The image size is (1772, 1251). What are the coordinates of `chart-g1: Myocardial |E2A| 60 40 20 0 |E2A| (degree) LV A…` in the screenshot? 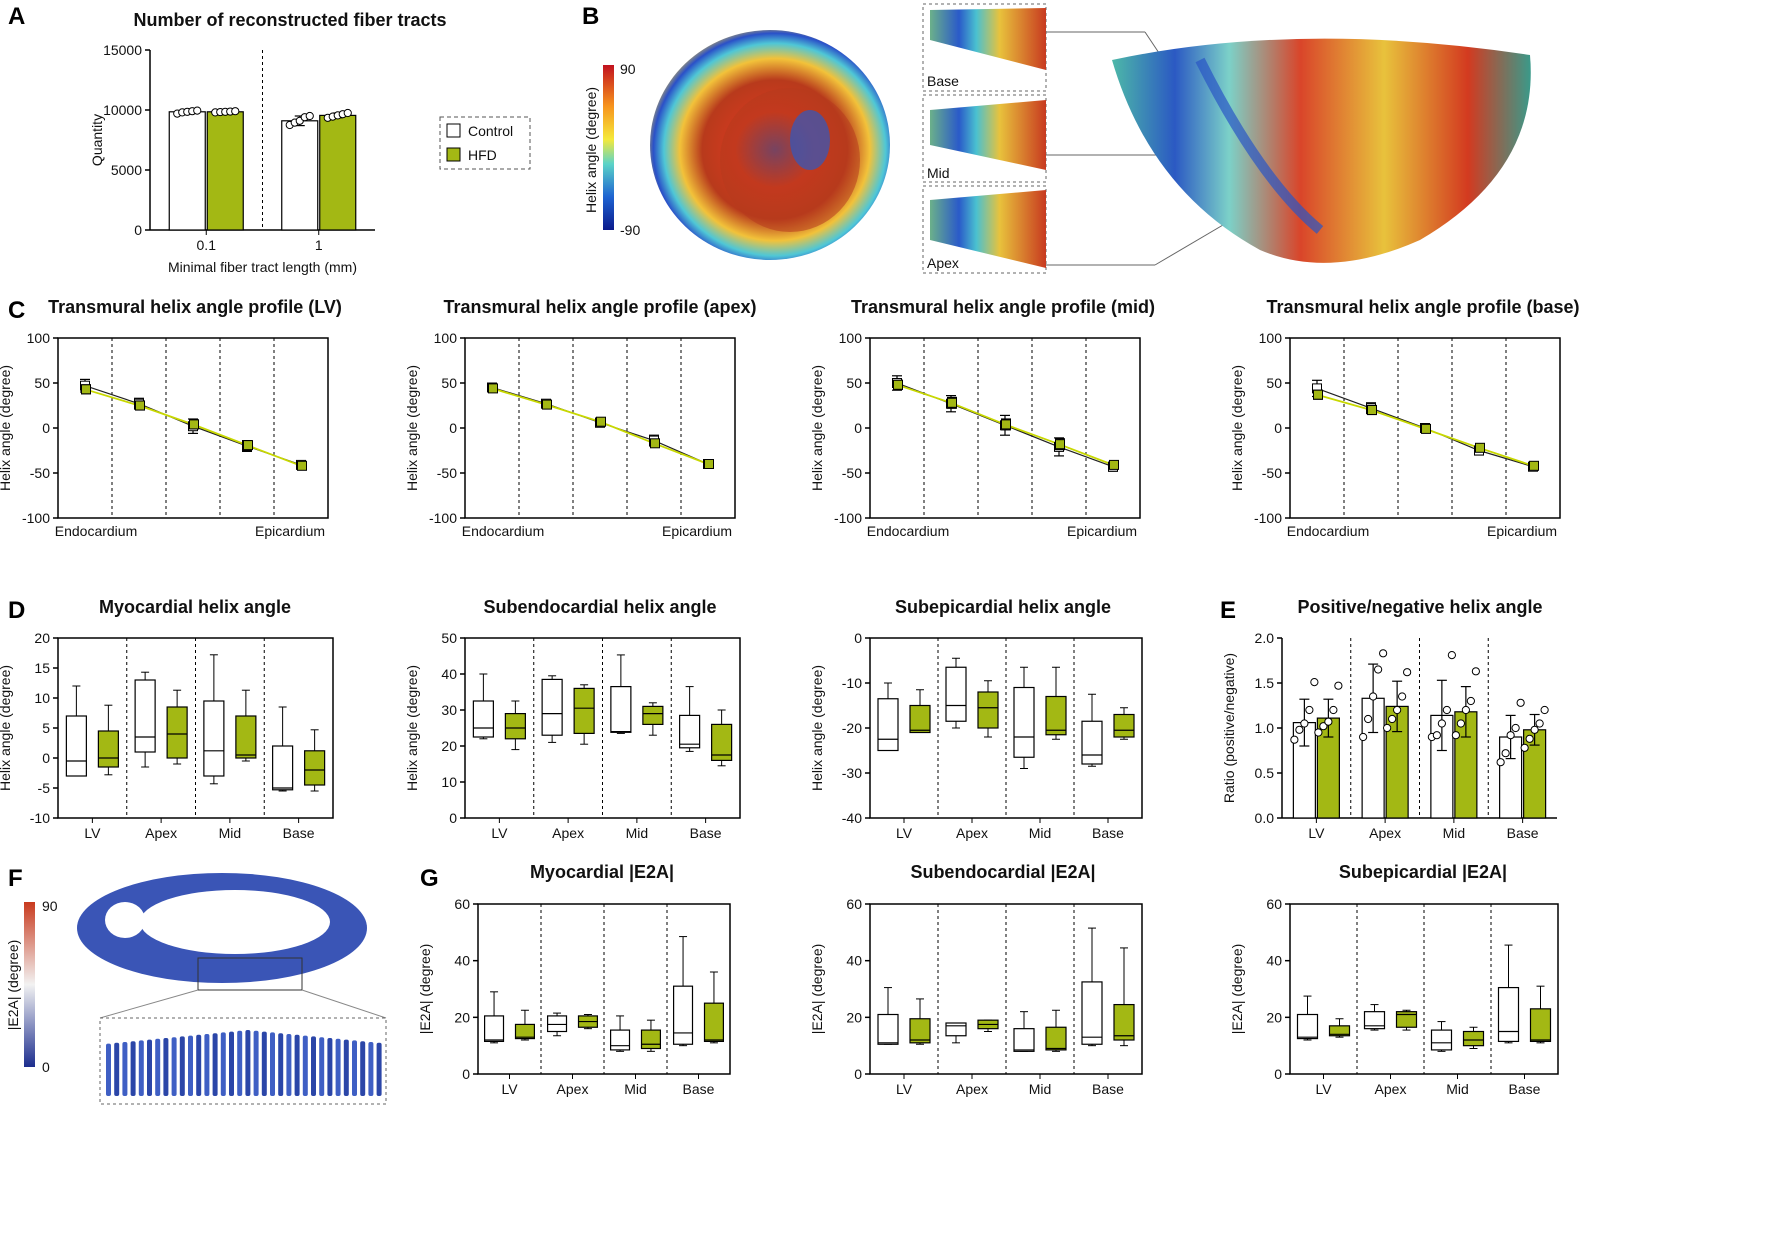 It's located at (574, 979).